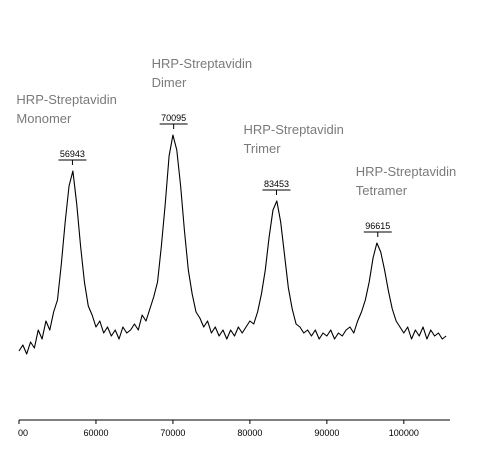 This screenshot has width=500, height=457. What do you see at coordinates (382, 190) in the screenshot?
I see `peak-name: Tetramer` at bounding box center [382, 190].